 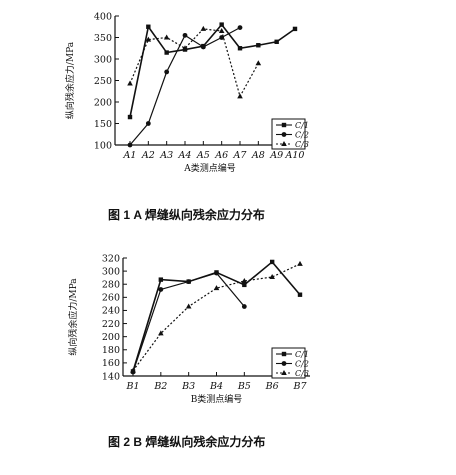 I want to click on chart-1-y-tick-label: 250, so click(x=103, y=81).